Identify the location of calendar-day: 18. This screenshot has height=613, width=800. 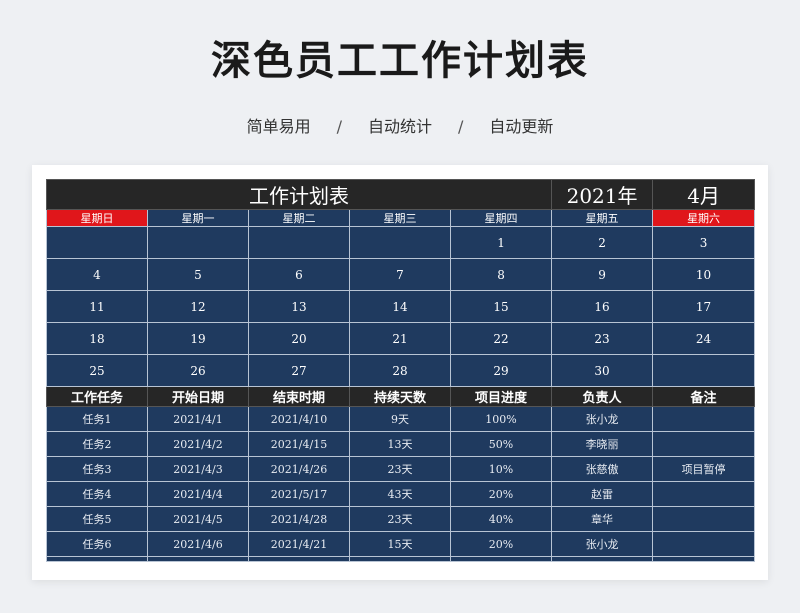
(97, 338).